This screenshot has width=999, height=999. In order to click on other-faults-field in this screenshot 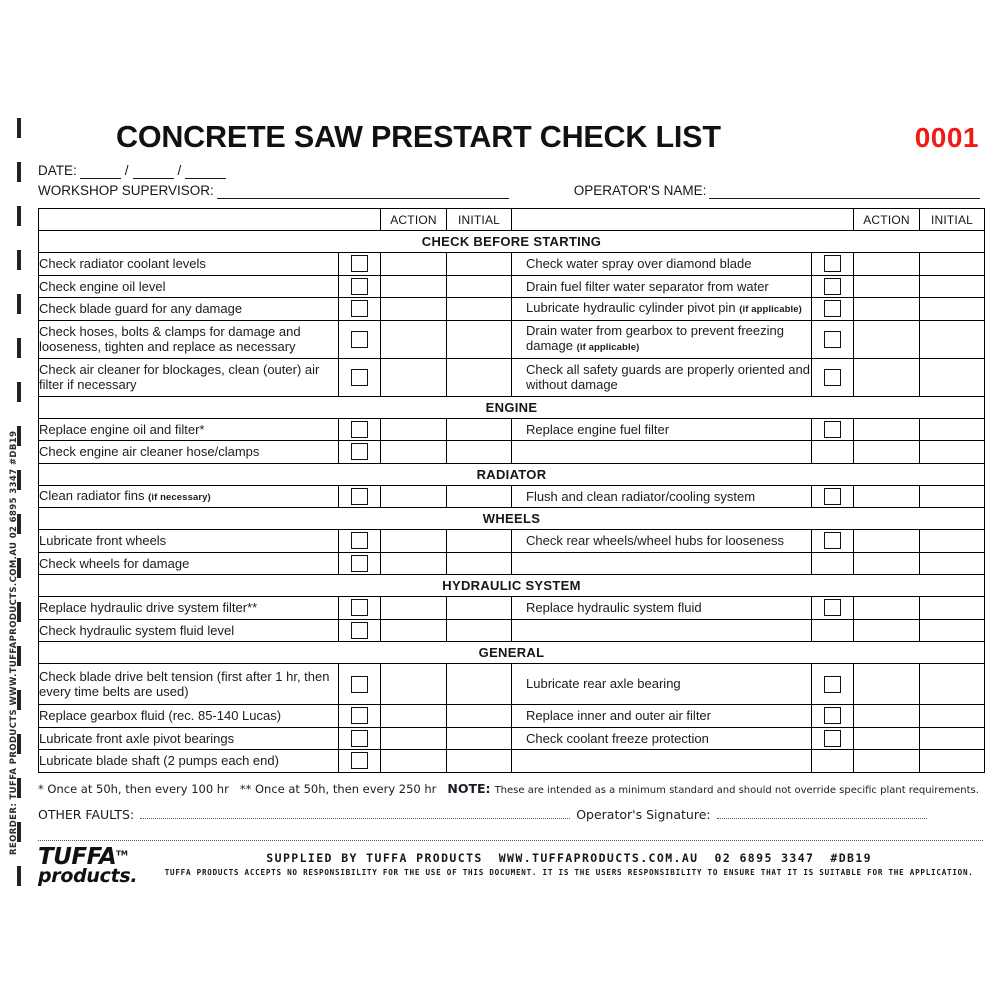, I will do `click(355, 813)`.